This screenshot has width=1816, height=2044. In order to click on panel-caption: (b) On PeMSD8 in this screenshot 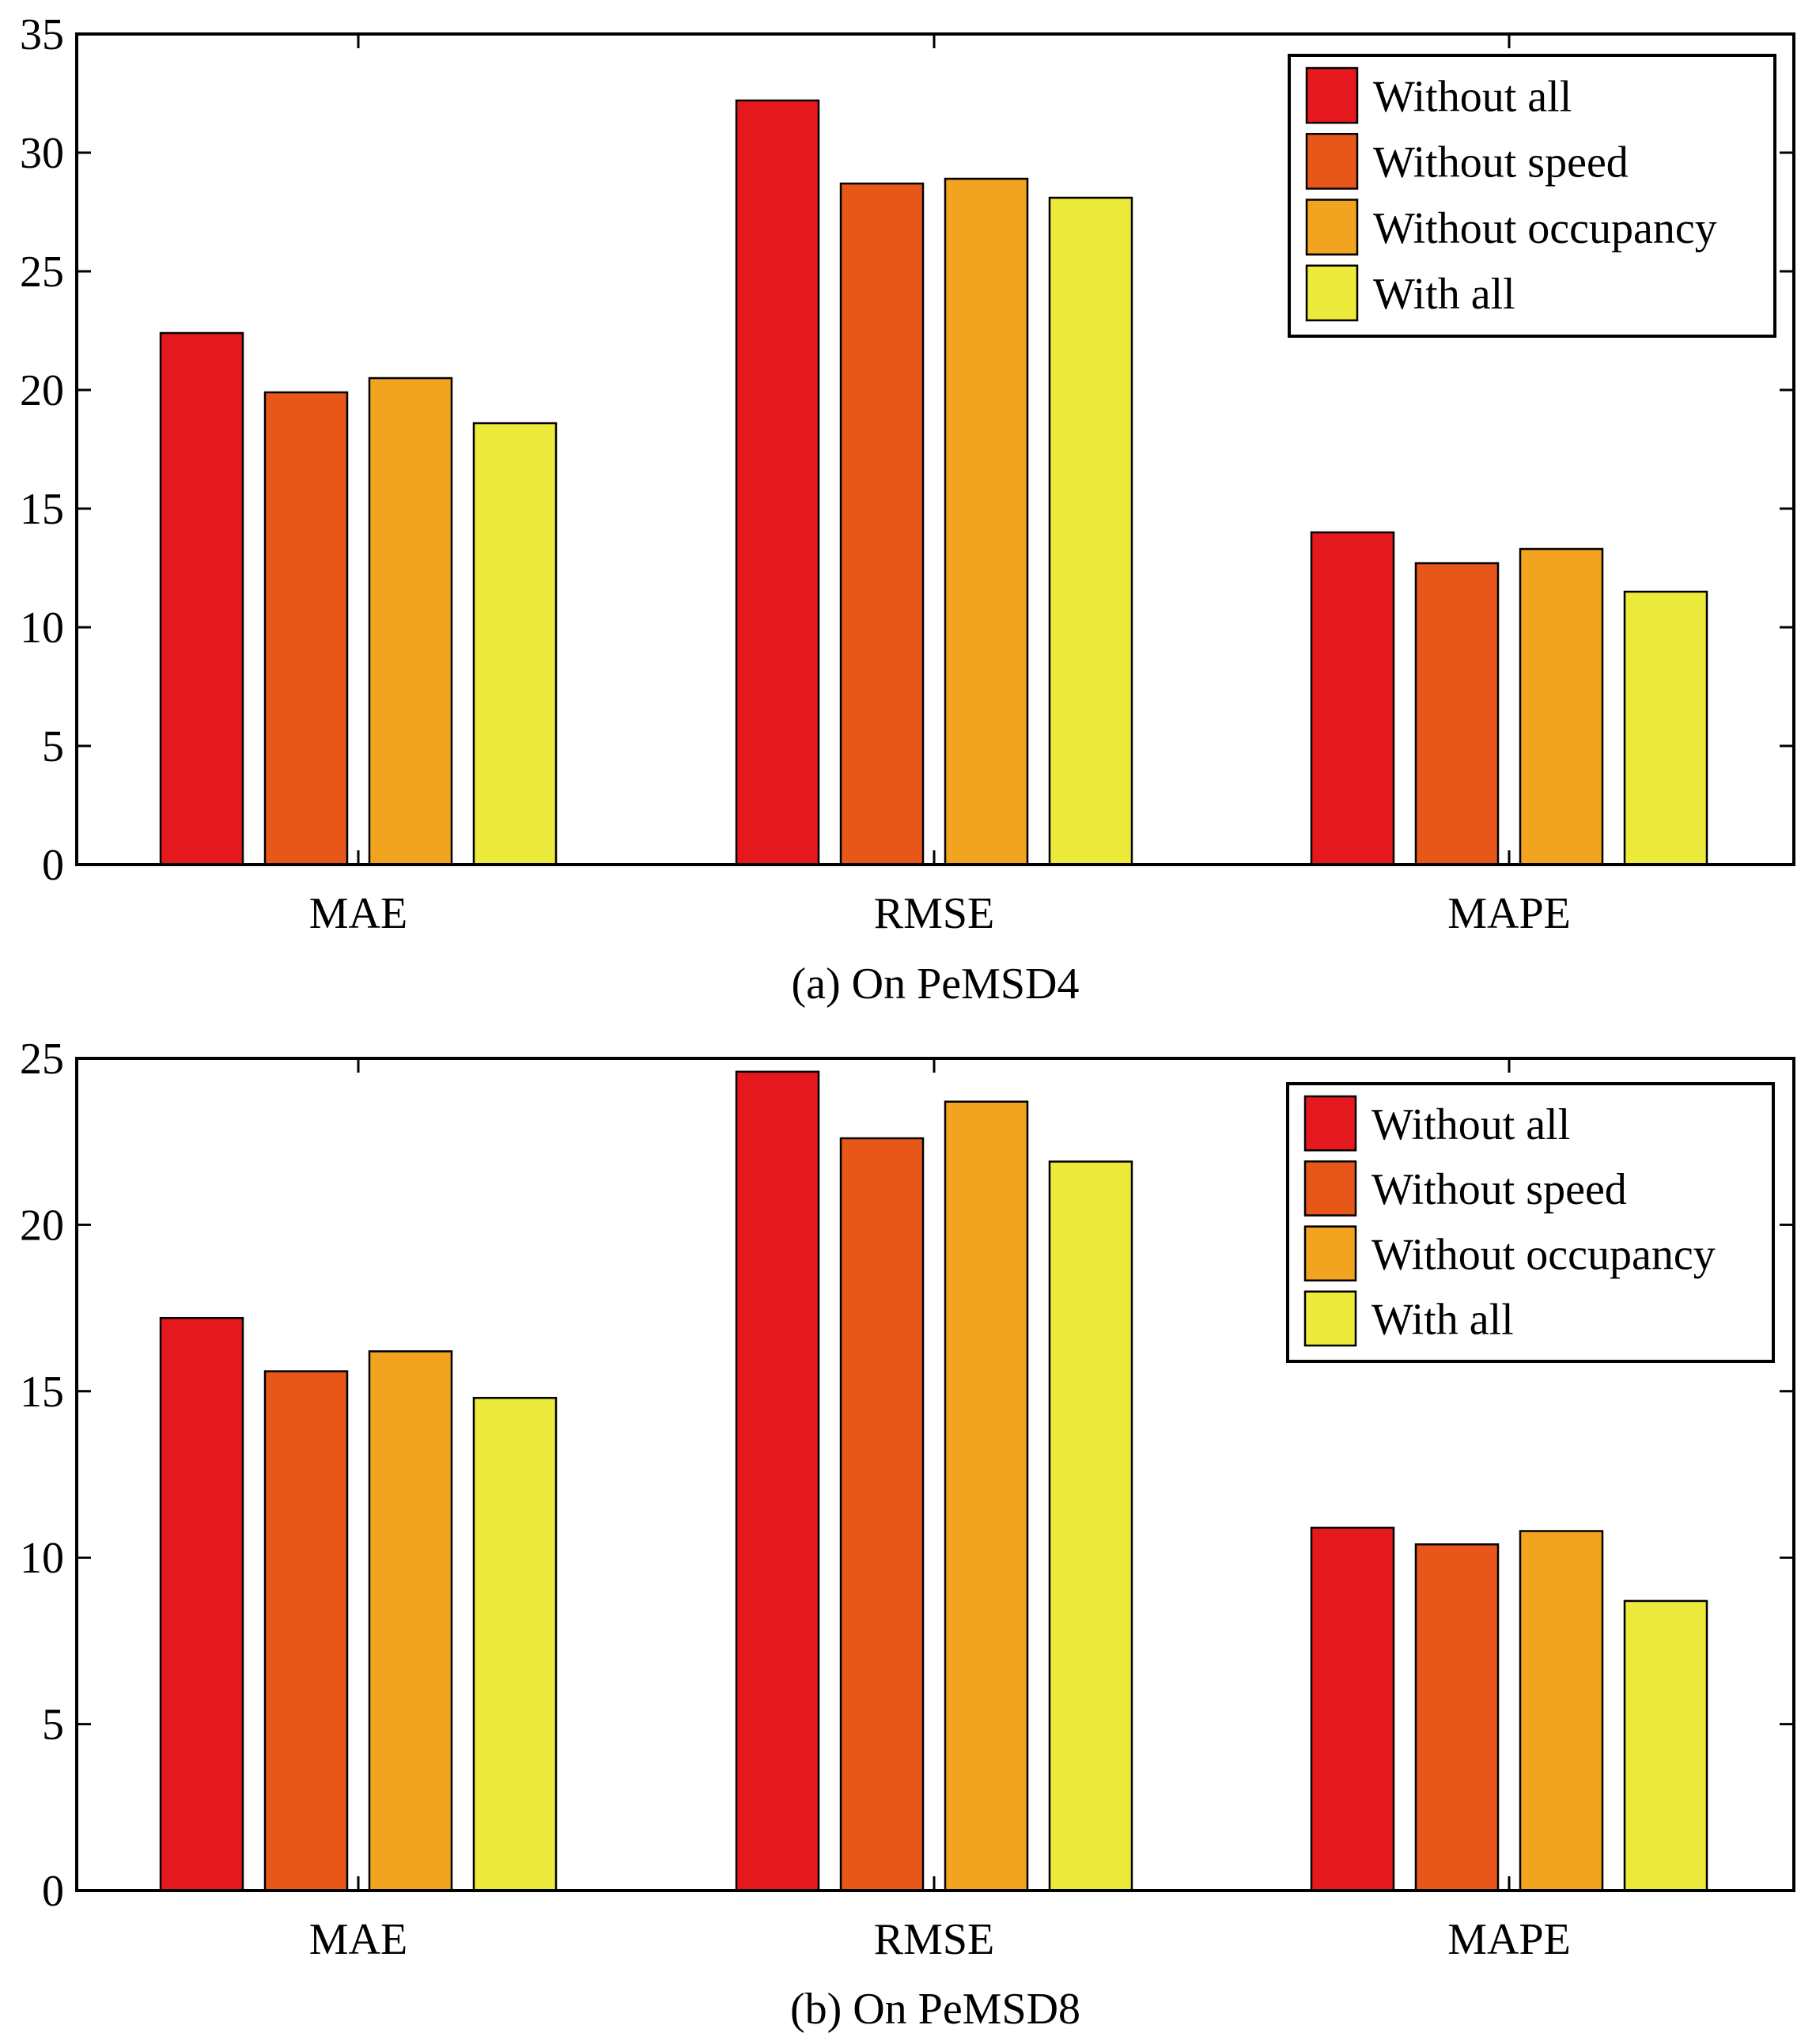, I will do `click(935, 2010)`.